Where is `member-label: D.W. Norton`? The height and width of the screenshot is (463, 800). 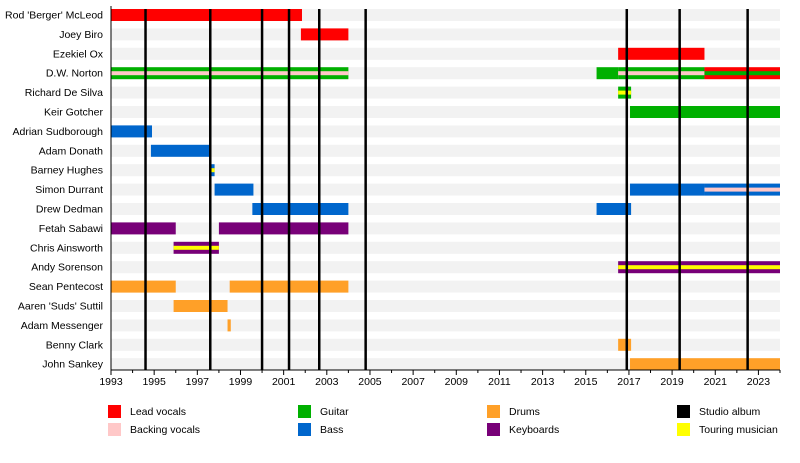
member-label: D.W. Norton is located at coordinates (74, 74).